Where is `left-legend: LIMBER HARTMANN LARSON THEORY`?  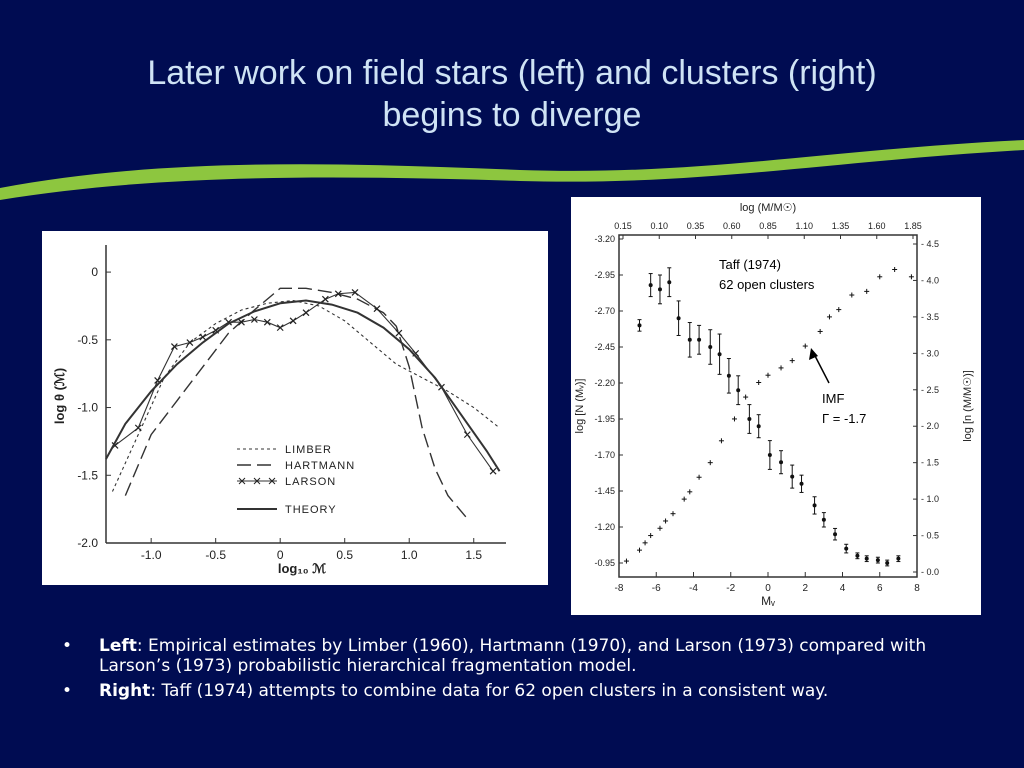 left-legend: LIMBER HARTMANN LARSON THEORY is located at coordinates (295, 480).